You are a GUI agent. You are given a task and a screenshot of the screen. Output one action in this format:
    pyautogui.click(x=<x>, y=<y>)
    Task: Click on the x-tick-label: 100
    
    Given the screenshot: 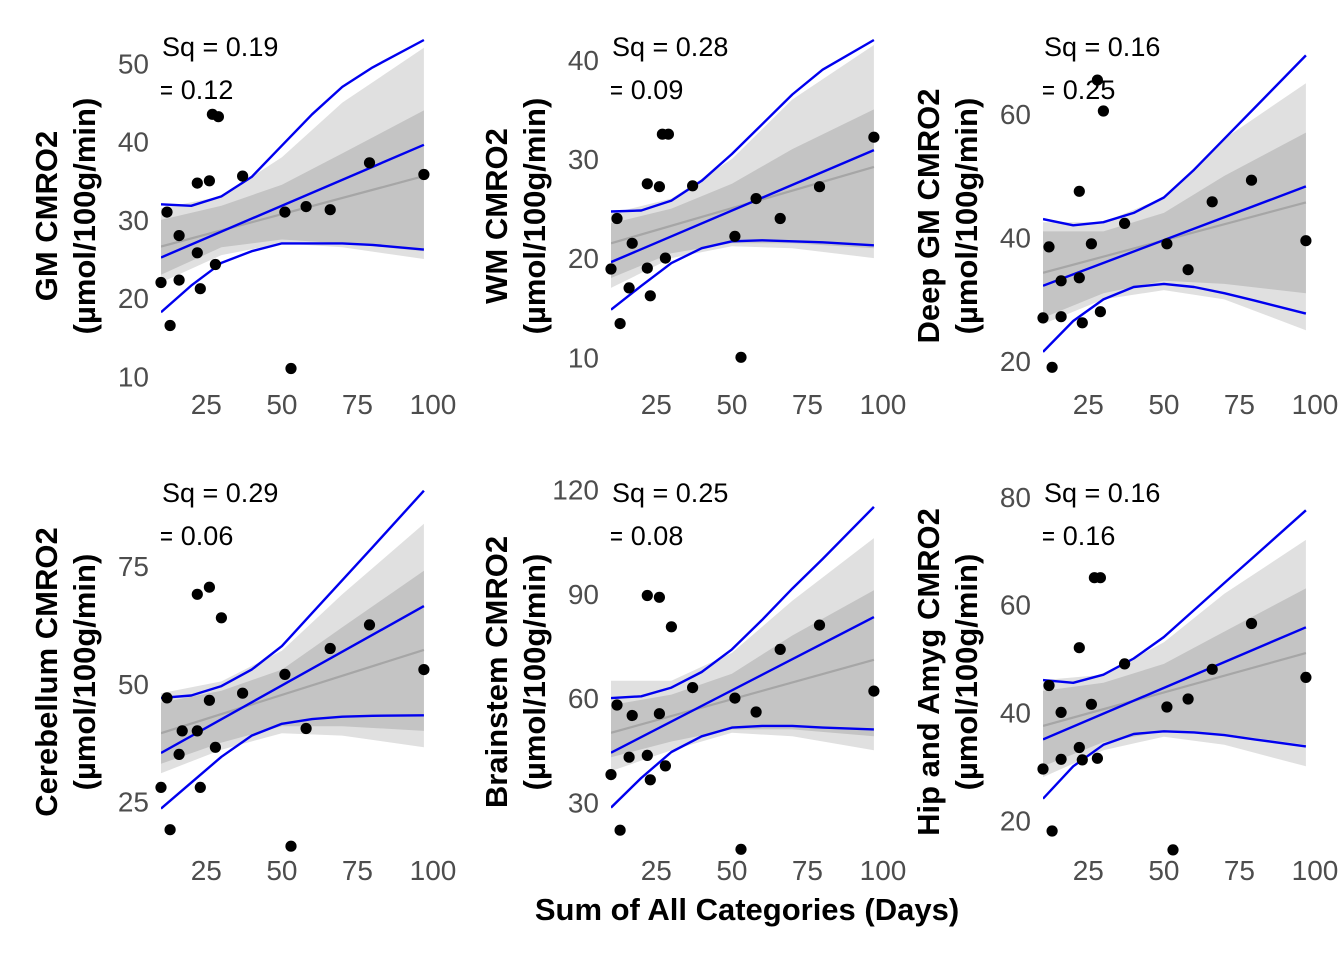 What is the action you would take?
    pyautogui.click(x=883, y=870)
    